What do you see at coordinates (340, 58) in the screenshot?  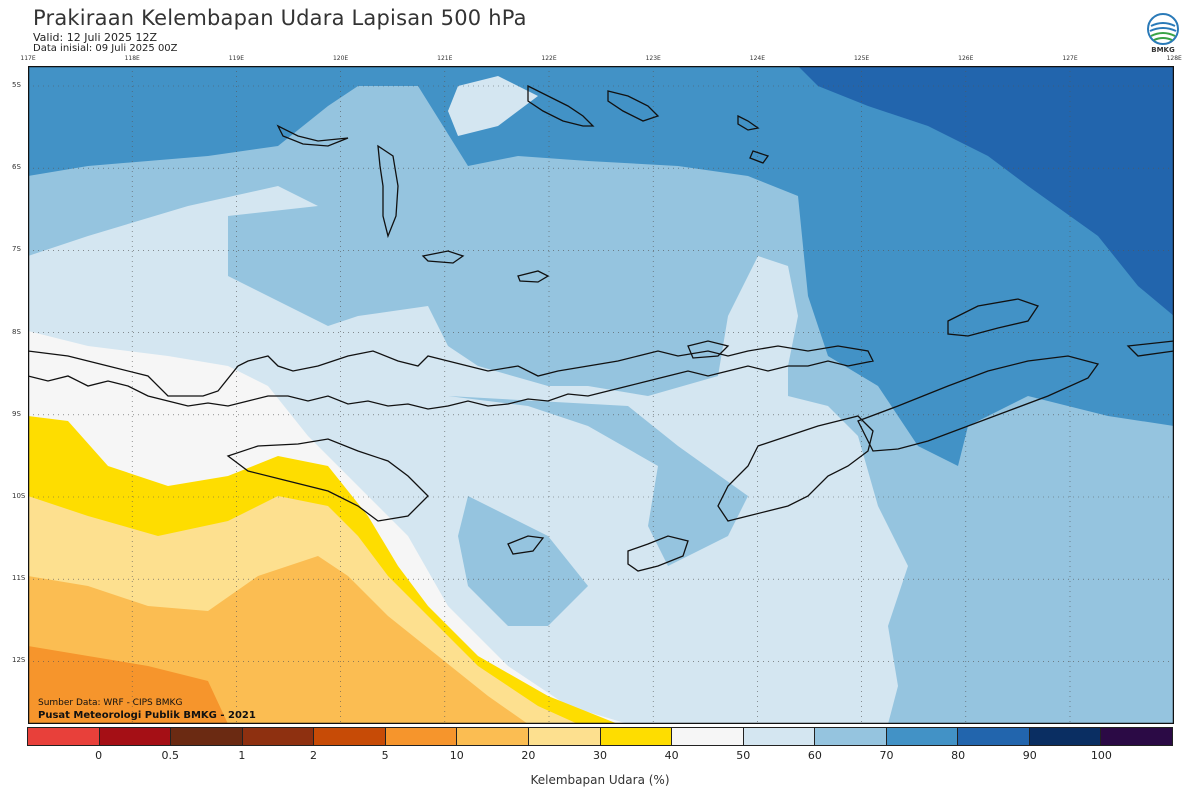 I see `longitude-label: 120E` at bounding box center [340, 58].